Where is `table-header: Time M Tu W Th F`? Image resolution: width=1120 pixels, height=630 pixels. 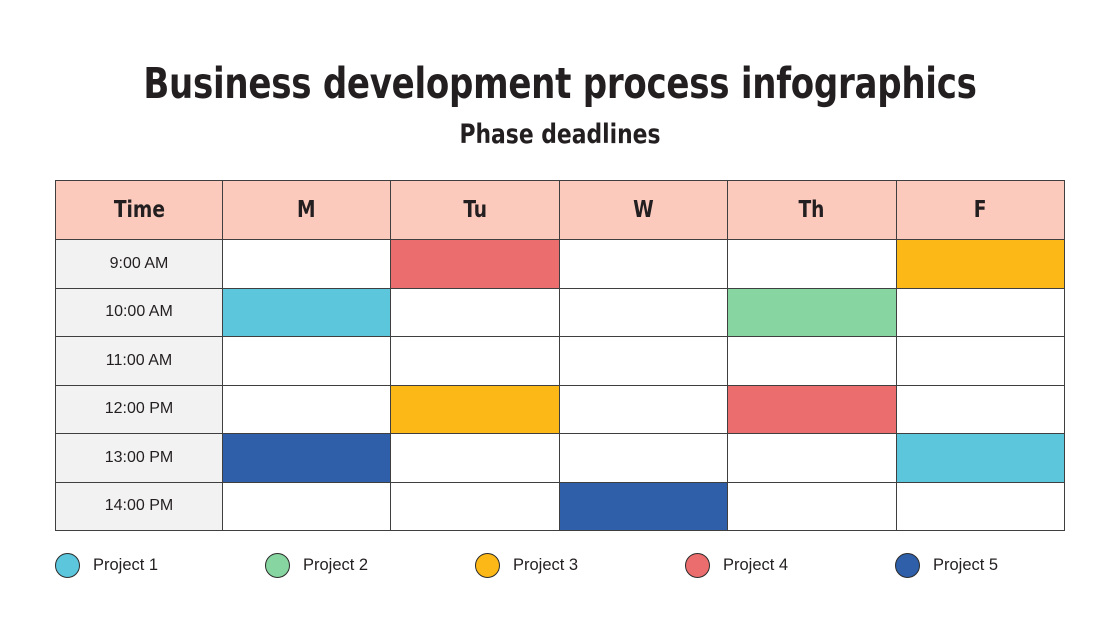 table-header: Time M Tu W Th F is located at coordinates (560, 210).